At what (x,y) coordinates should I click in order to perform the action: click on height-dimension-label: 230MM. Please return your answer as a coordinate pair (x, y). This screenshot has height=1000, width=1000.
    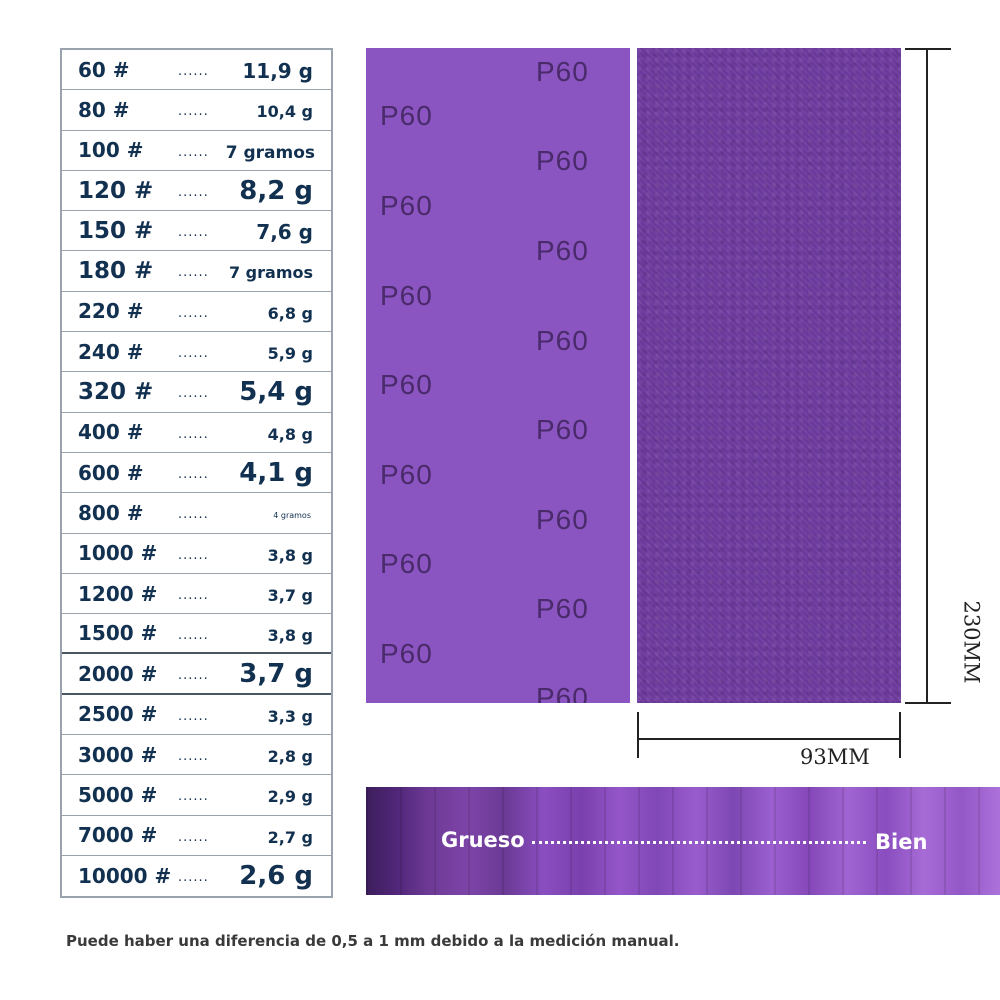
    Looking at the image, I should click on (971, 642).